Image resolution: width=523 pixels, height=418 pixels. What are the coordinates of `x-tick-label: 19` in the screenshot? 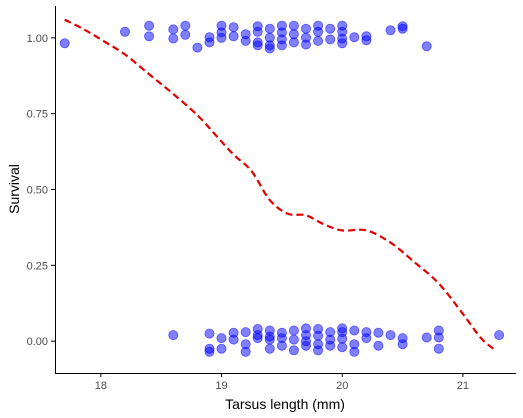 It's located at (221, 386).